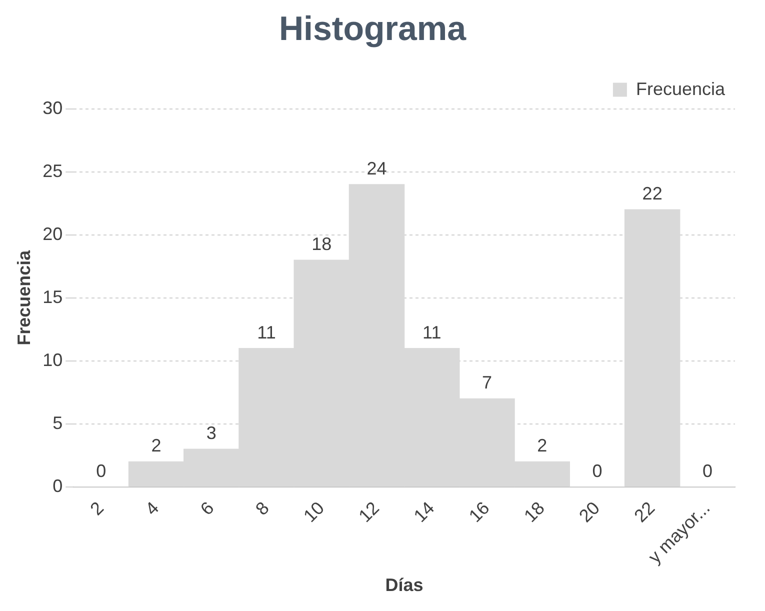 The width and height of the screenshot is (765, 611). I want to click on data-label: 7, so click(487, 382).